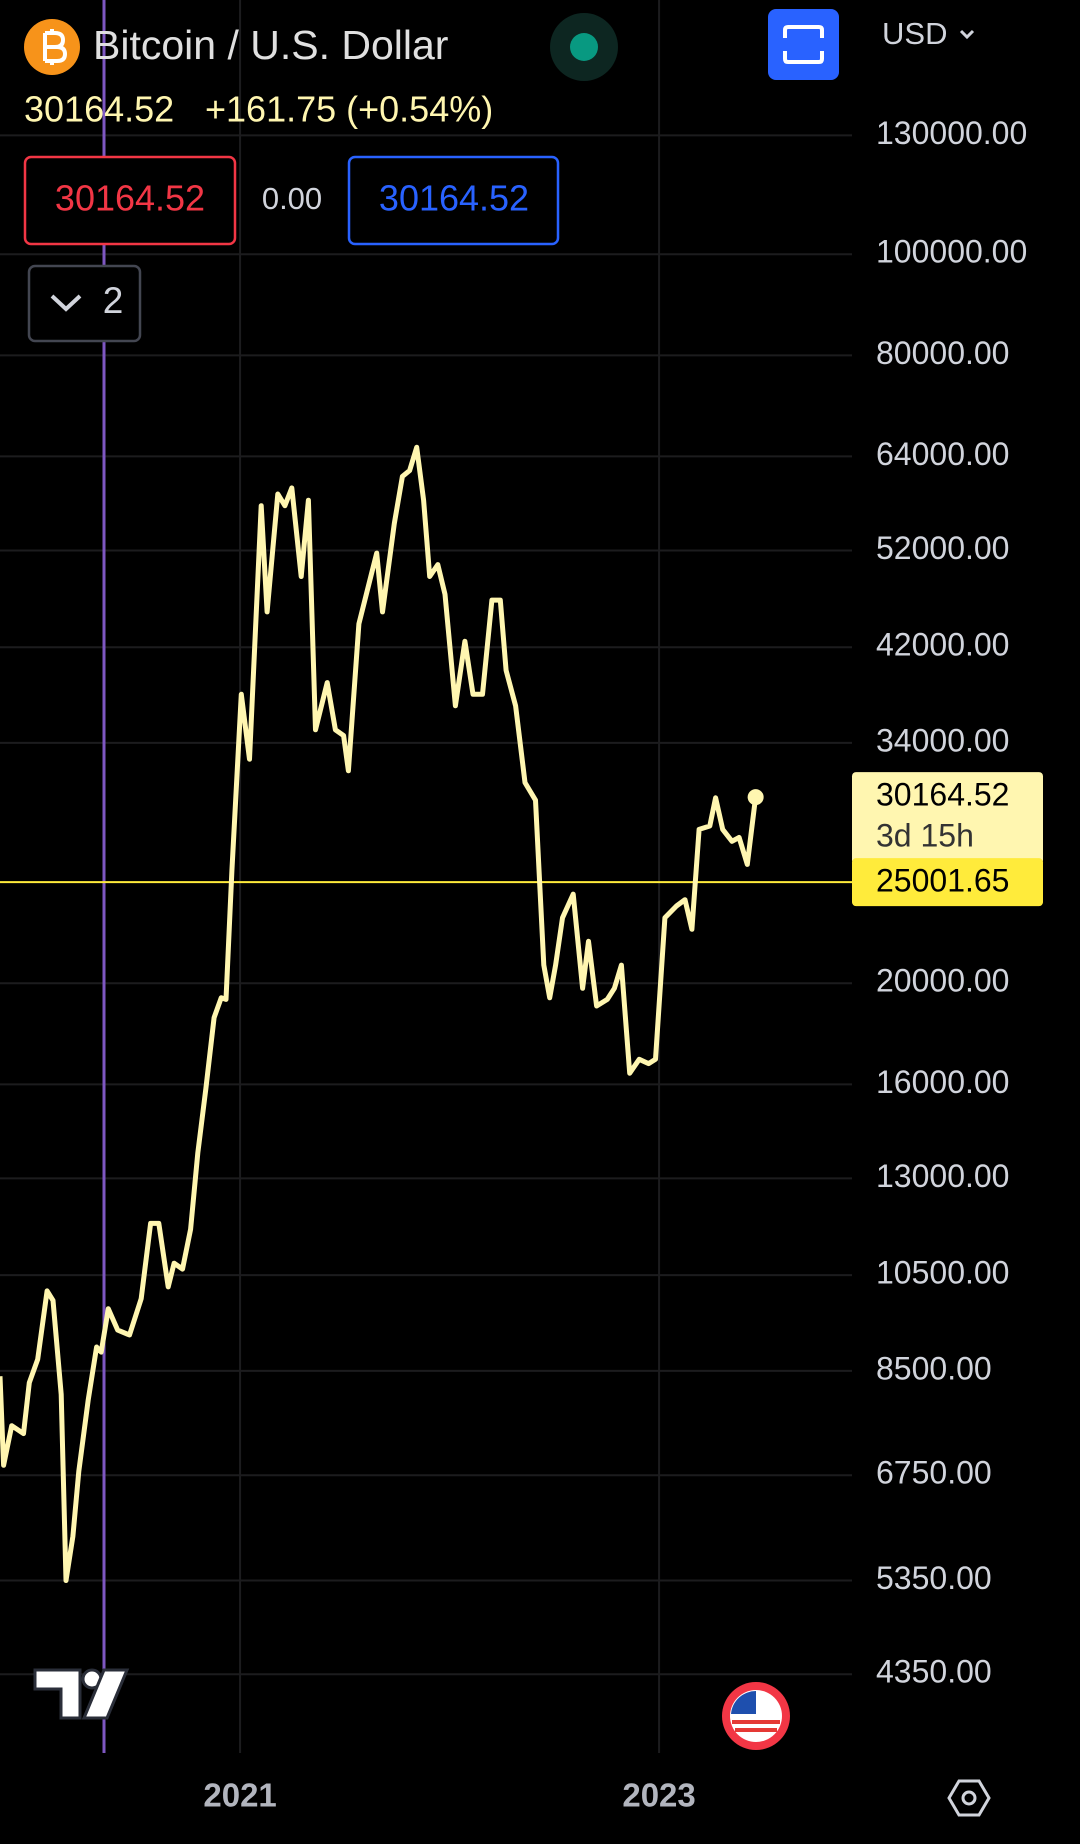 Image resolution: width=1080 pixels, height=1844 pixels. What do you see at coordinates (942, 1176) in the screenshot?
I see `y-tick-label: 13000.00` at bounding box center [942, 1176].